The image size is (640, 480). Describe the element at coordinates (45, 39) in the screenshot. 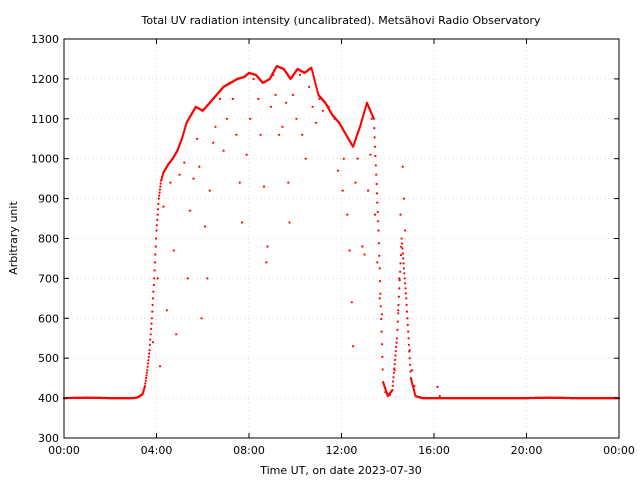

I see `y-tick-label: 1300` at that location.